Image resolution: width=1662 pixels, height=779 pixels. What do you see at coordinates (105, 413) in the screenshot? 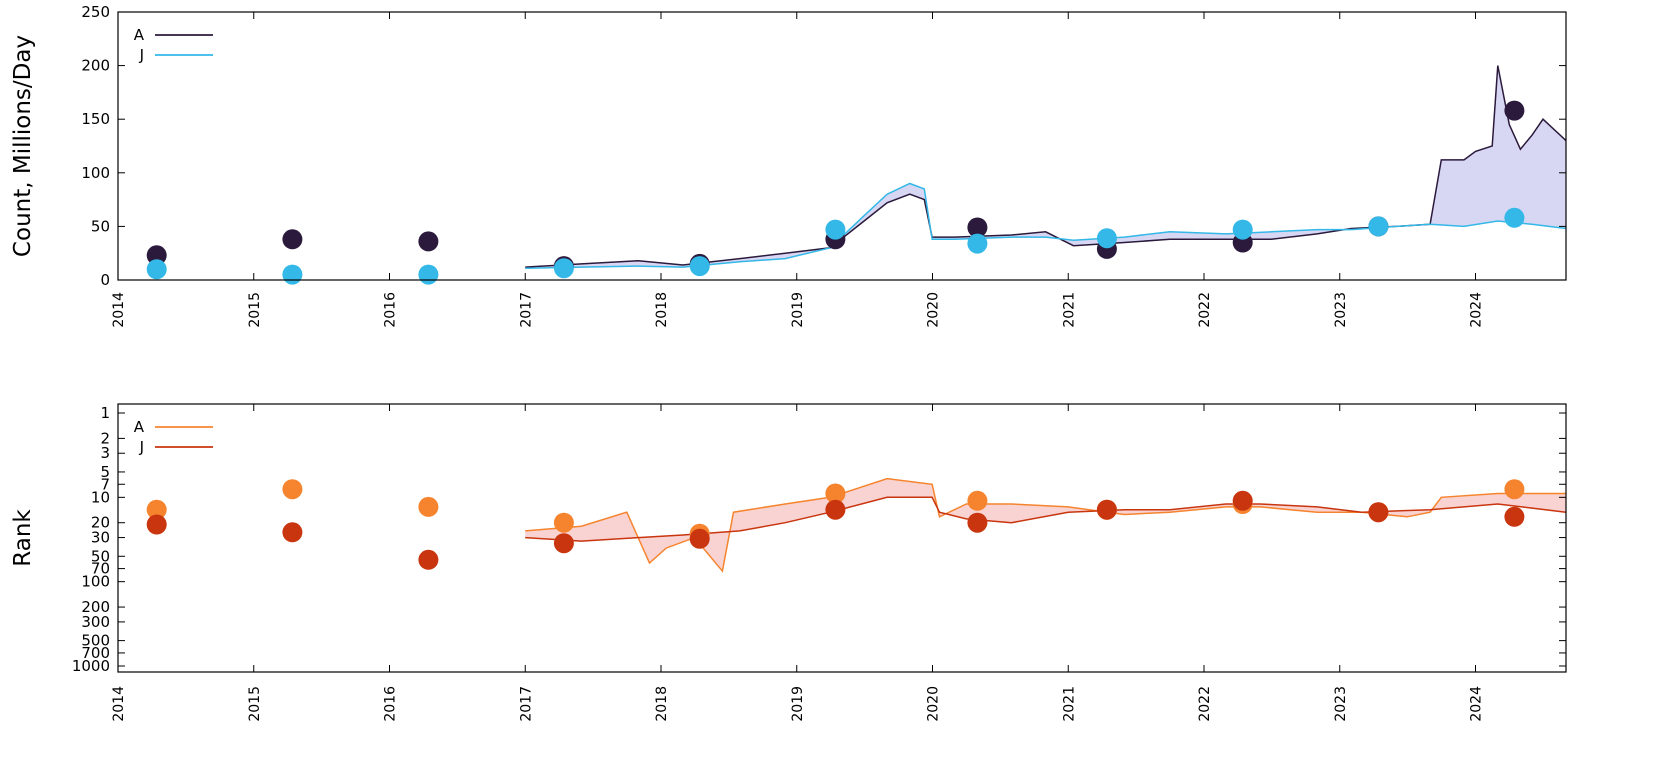
I see `y-tick-label: 1` at bounding box center [105, 413].